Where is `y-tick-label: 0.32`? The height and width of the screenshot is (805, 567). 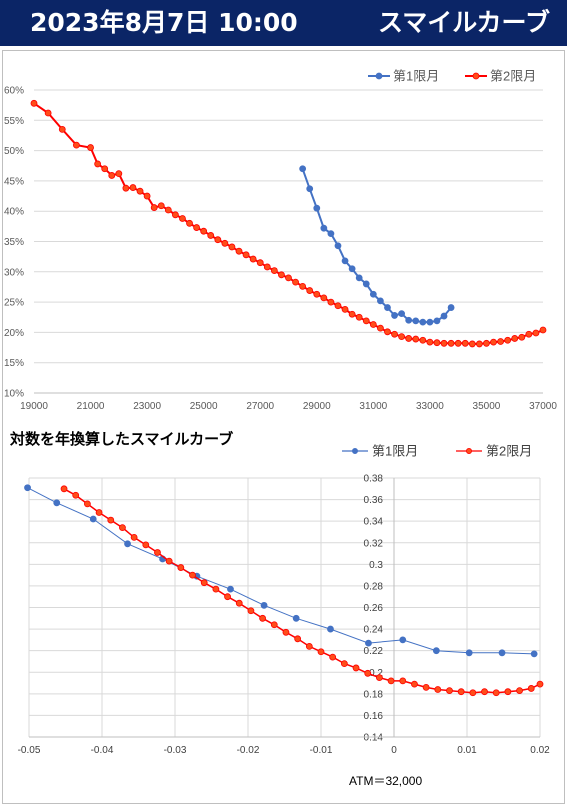 y-tick-label: 0.32 is located at coordinates (374, 543).